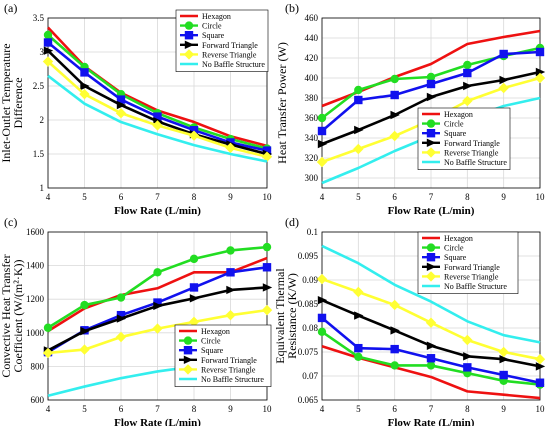 This screenshot has width=550, height=426. Describe the element at coordinates (454, 248) in the screenshot. I see `legend-label: Circle` at that location.